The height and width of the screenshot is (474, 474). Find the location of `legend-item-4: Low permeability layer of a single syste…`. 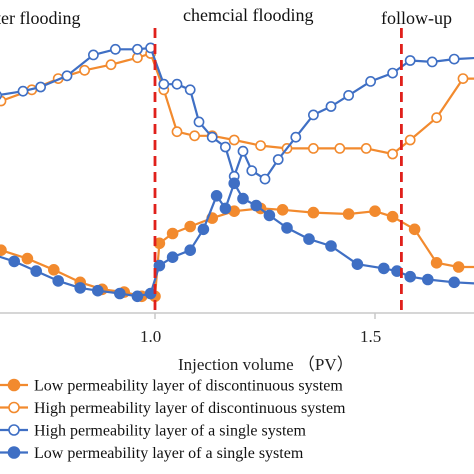

legend-item-4: Low permeability layer of a single syste… is located at coordinates (152, 453).